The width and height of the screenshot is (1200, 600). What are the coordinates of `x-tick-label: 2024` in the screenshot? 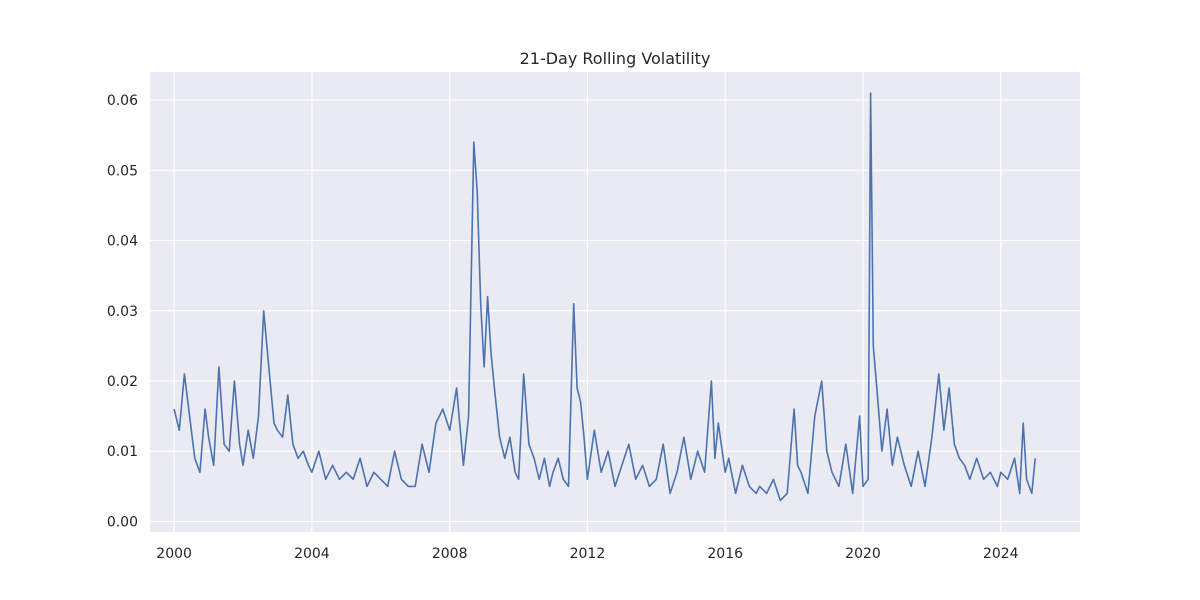 It's located at (1001, 554).